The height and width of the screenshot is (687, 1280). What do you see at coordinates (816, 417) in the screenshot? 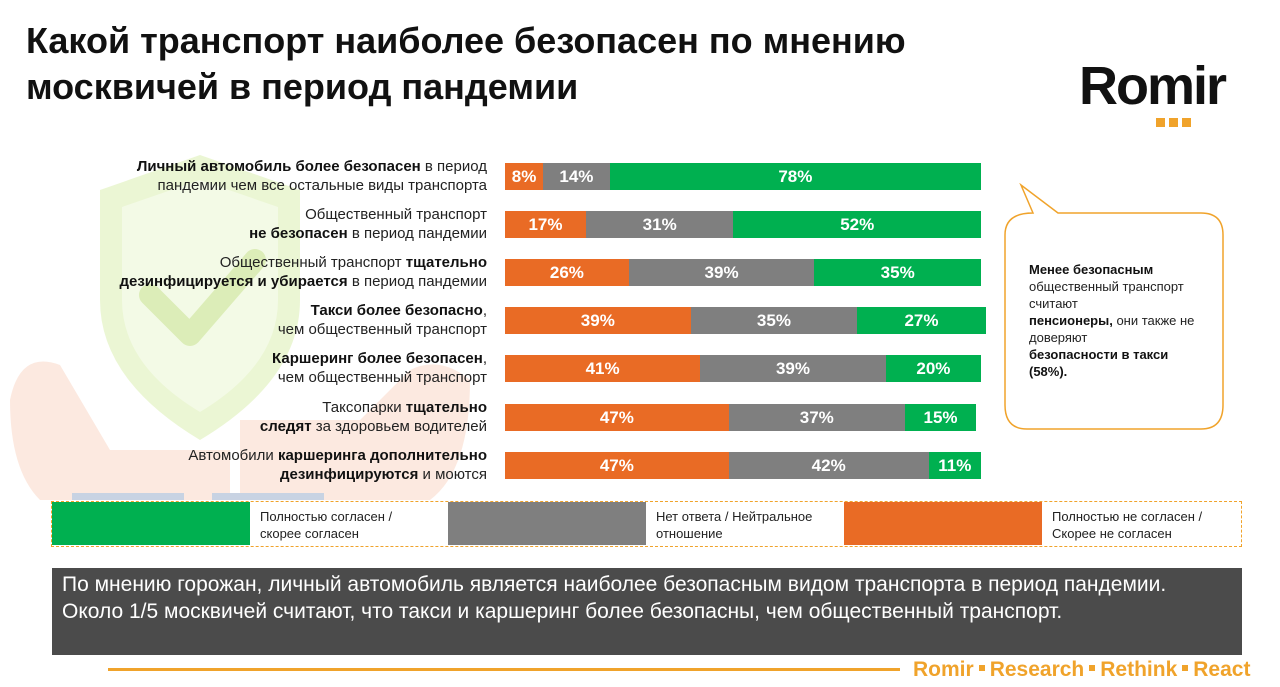
I see `bar-segment-6-2: 37%` at bounding box center [816, 417].